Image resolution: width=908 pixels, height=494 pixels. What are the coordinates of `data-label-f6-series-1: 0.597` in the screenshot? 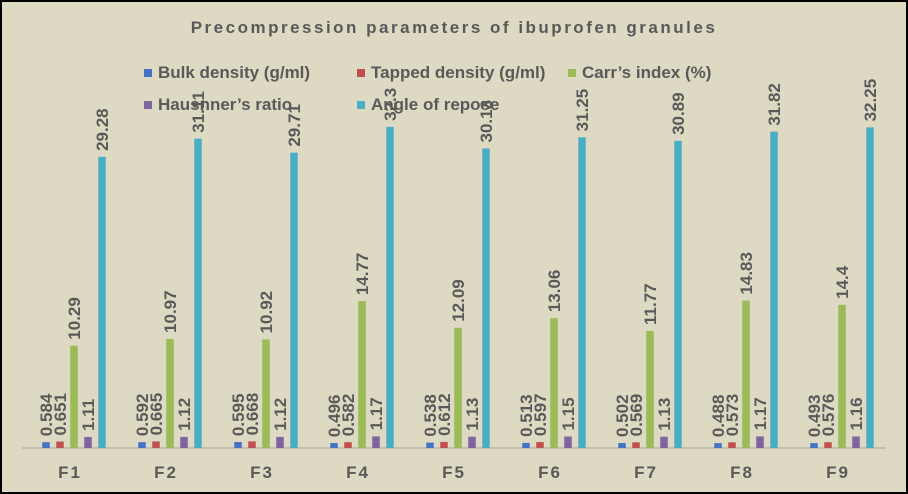 It's located at (540, 415).